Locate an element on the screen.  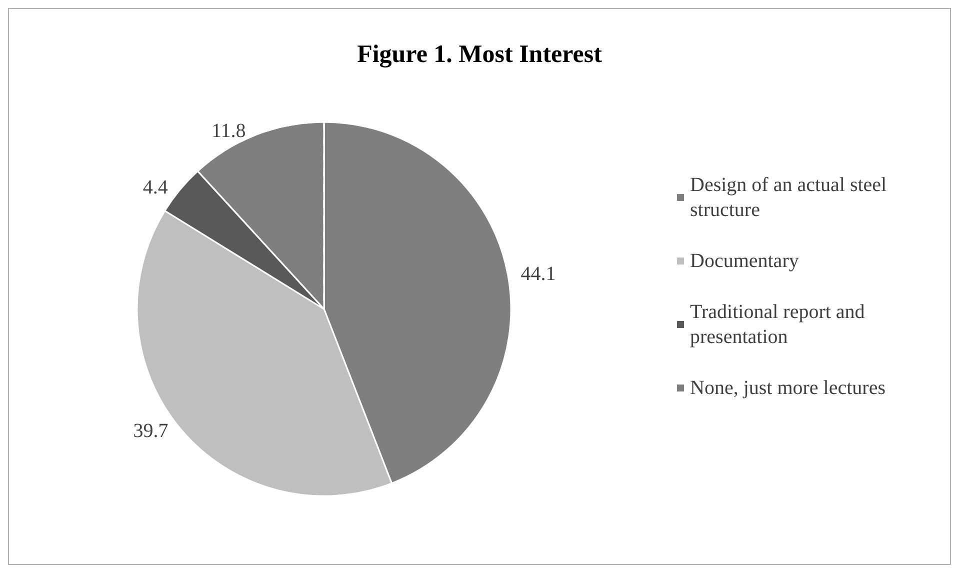
chart-title: Figure 1. Most Interest is located at coordinates (480, 54).